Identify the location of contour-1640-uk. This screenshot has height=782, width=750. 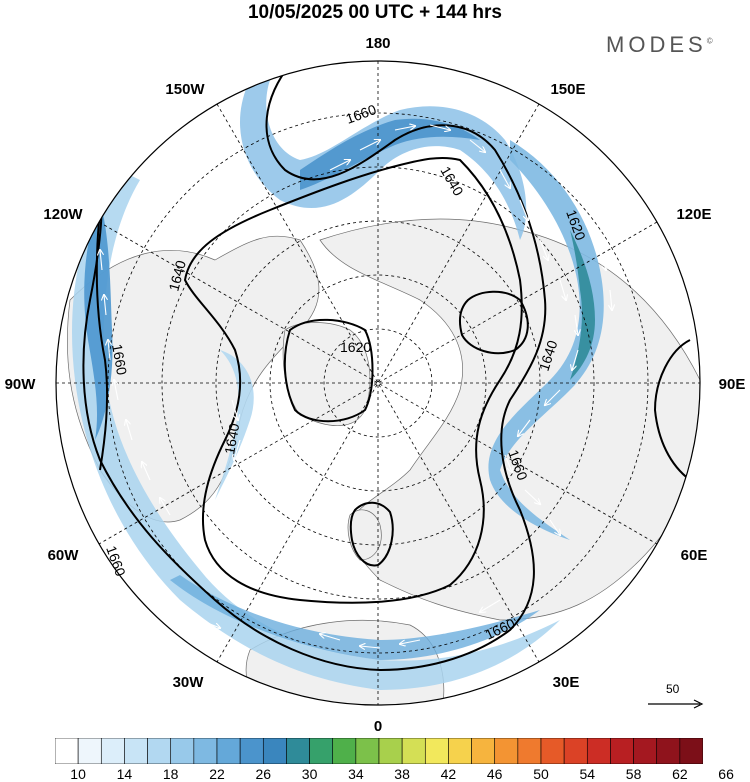
(371, 534).